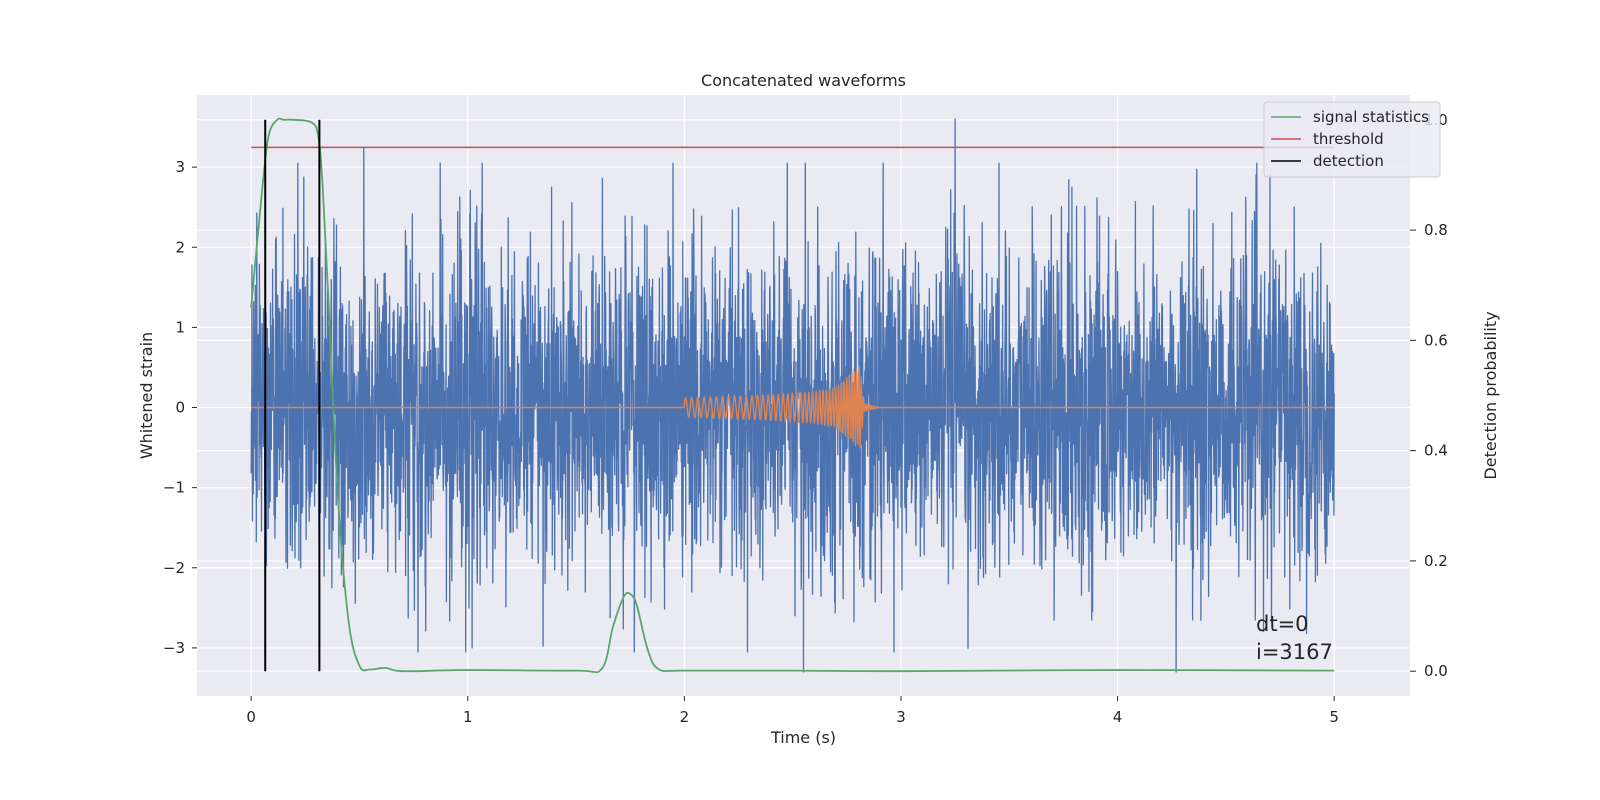  Describe the element at coordinates (468, 717) in the screenshot. I see `x-tick-label: 1` at that location.